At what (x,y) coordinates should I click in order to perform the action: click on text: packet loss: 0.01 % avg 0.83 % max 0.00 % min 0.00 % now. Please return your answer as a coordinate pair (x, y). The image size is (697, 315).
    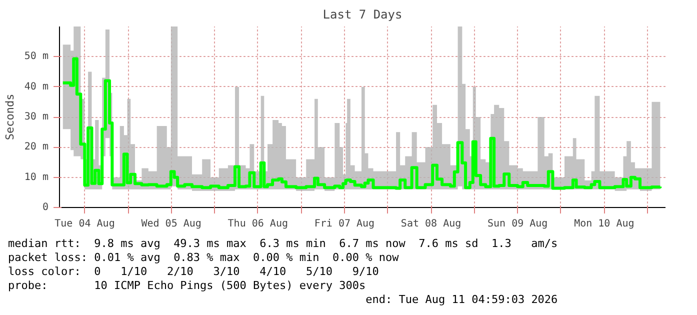
    Looking at the image, I should click on (204, 258).